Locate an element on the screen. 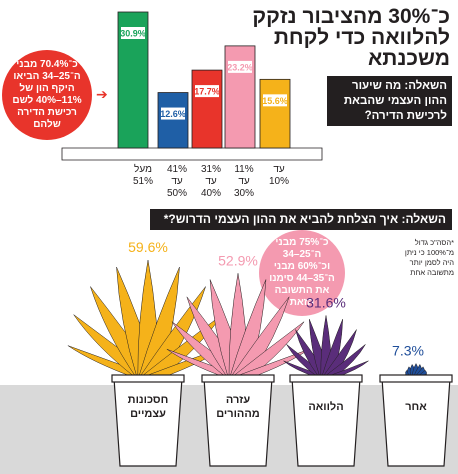 The width and height of the screenshot is (458, 474). bar-value-label-4: 15.6% is located at coordinates (275, 101).